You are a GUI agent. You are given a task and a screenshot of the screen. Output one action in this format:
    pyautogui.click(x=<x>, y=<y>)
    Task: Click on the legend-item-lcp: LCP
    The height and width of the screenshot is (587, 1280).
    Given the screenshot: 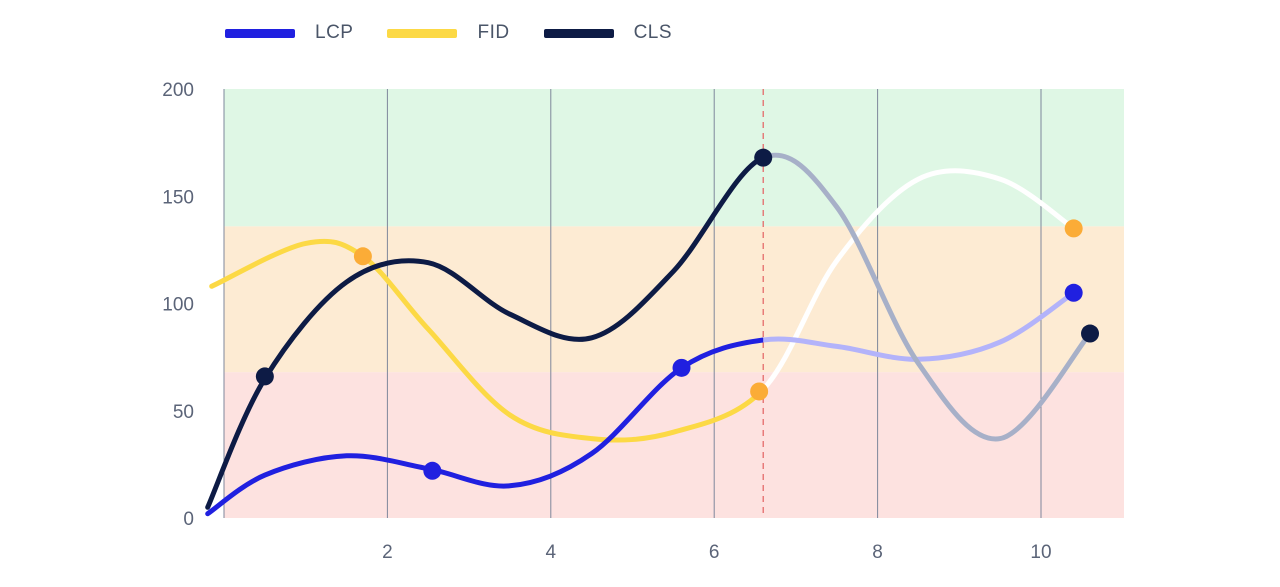 What is the action you would take?
    pyautogui.click(x=289, y=33)
    